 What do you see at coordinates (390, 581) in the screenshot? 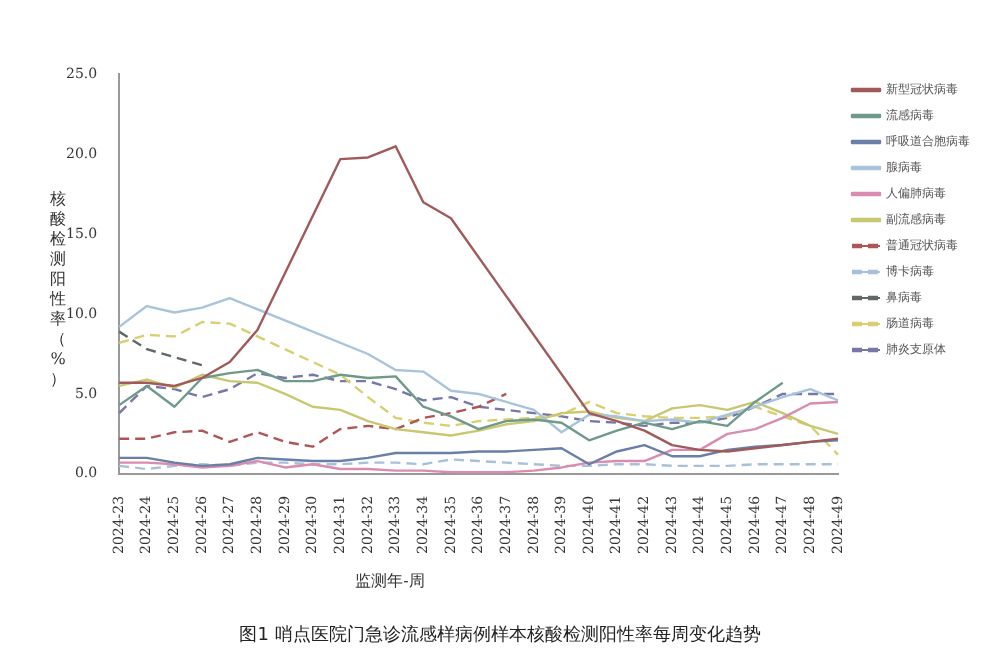
I see `x-axis-title: 监测年-周` at bounding box center [390, 581].